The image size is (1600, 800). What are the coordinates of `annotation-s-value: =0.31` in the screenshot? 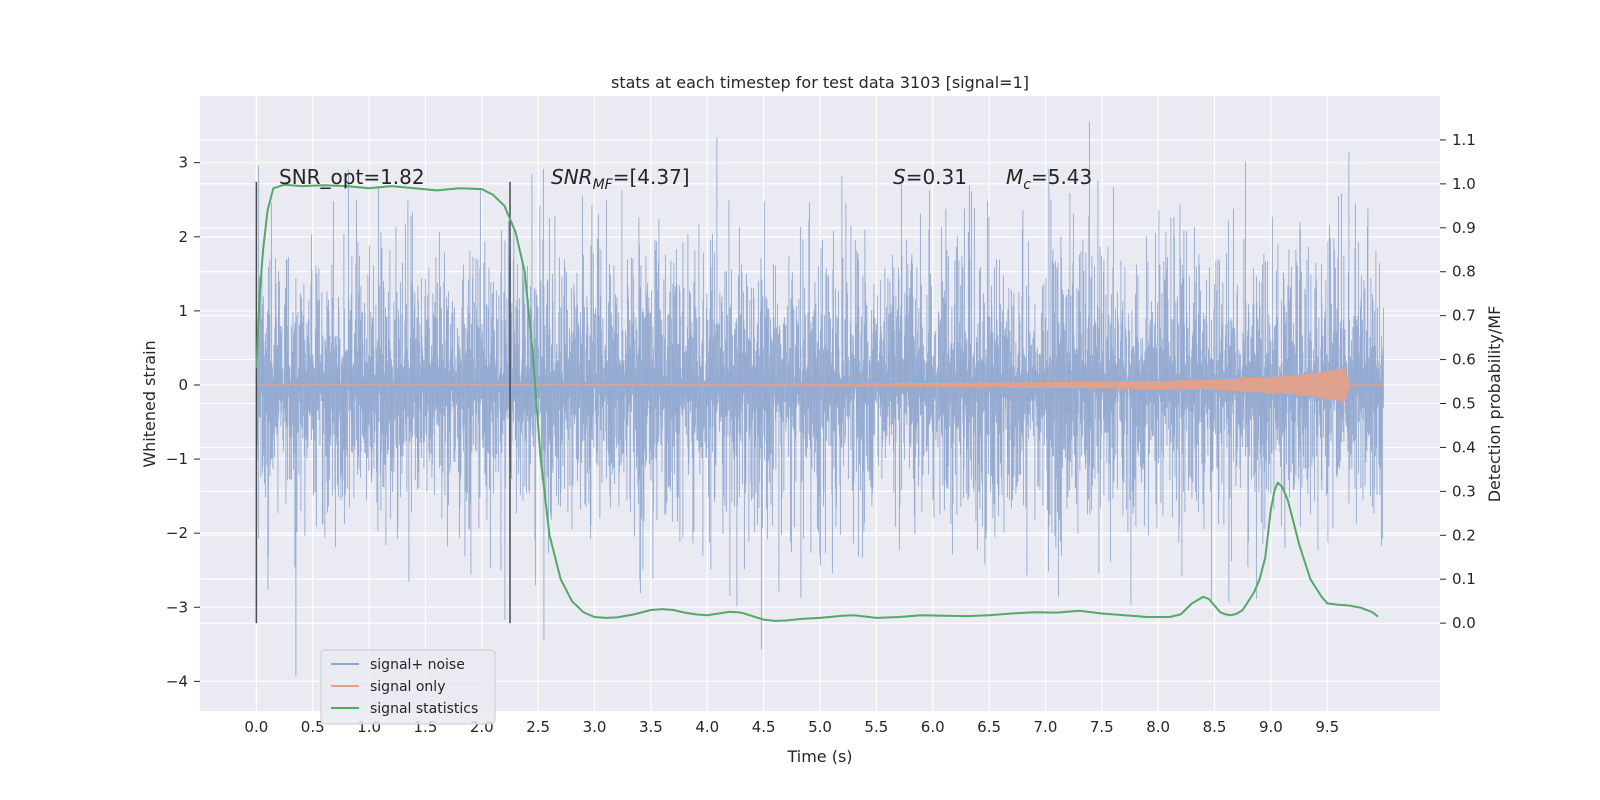 It's located at (936, 177).